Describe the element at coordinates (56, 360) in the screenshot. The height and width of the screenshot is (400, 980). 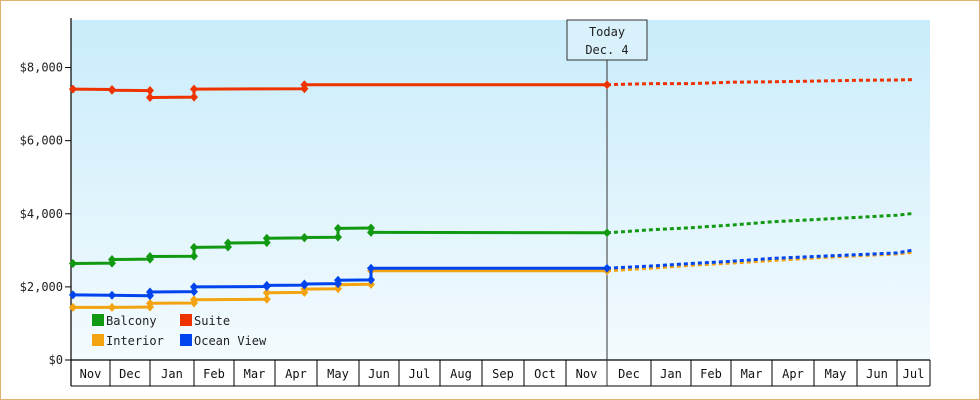
I see `y-tick-label: $0` at that location.